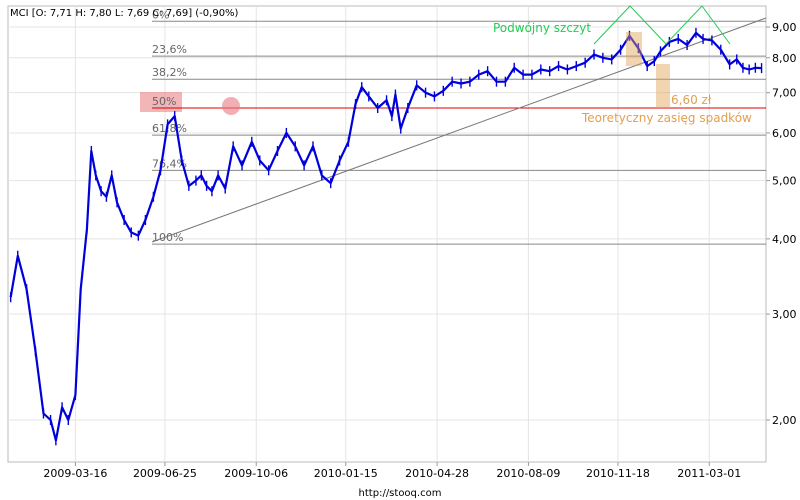 The width and height of the screenshot is (800, 500). I want to click on y-tick-label: 4,00, so click(784, 239).